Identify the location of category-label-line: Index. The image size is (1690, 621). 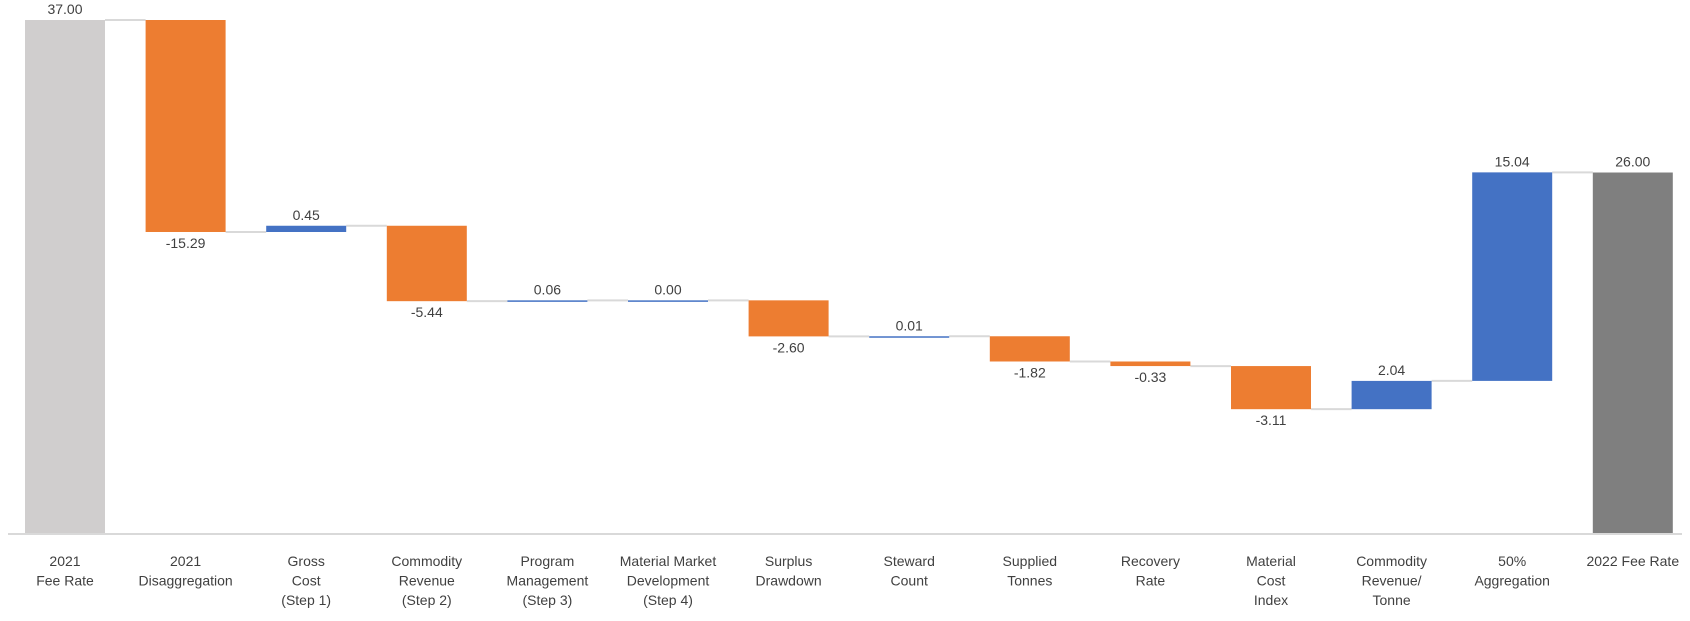
(1271, 600).